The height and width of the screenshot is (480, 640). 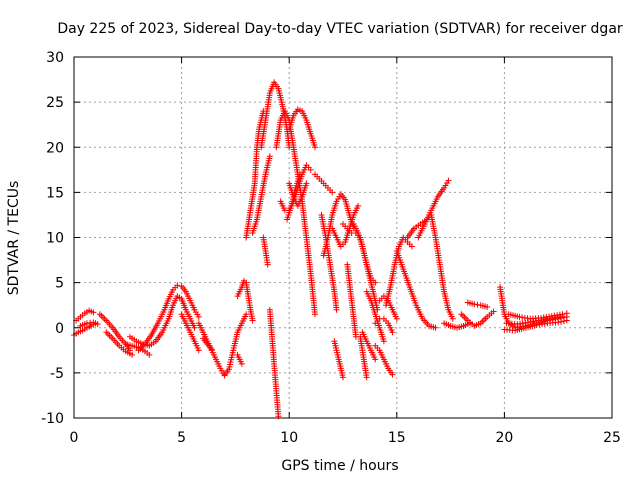 I want to click on y-axis-label: SDTVAR / TECUs, so click(x=14, y=238).